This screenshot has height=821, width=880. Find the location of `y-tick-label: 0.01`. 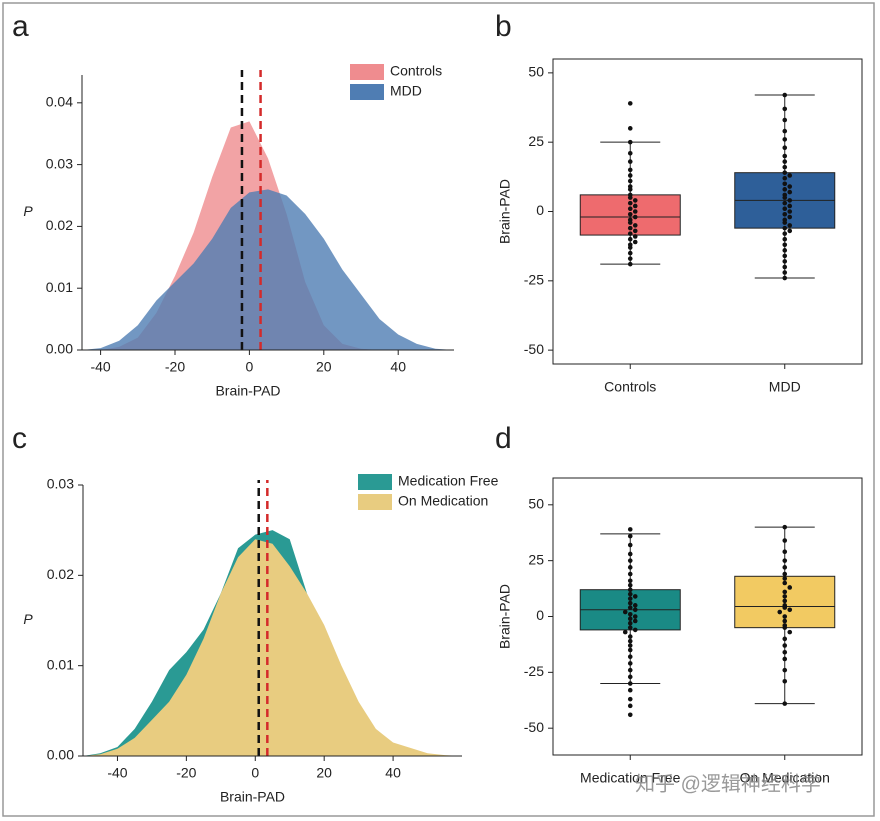

y-tick-label: 0.01 is located at coordinates (60, 664).